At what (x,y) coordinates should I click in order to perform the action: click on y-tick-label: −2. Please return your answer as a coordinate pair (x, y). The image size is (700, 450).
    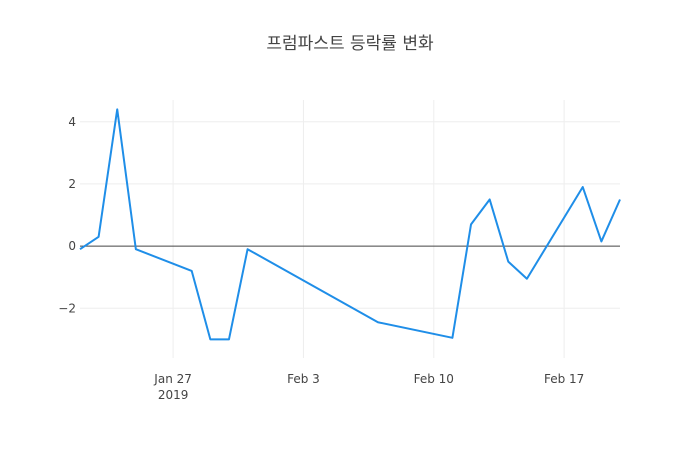
    Looking at the image, I should click on (67, 308).